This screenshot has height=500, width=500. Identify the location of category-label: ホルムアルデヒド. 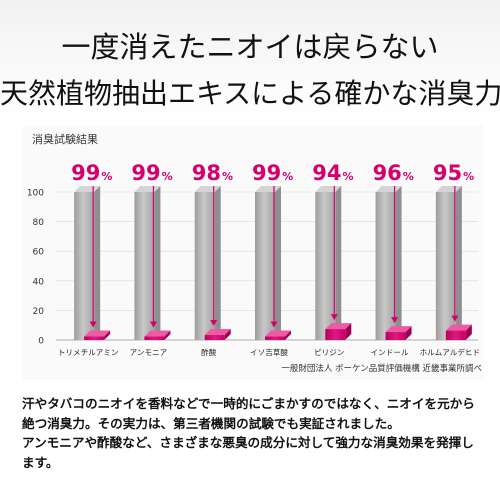
(450, 352).